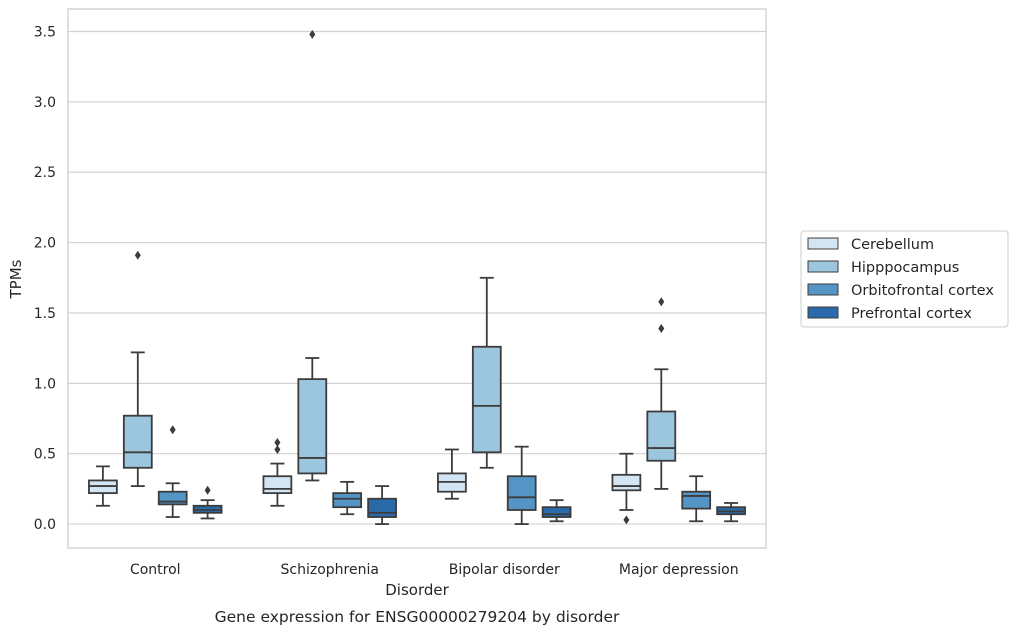  What do you see at coordinates (417, 590) in the screenshot?
I see `x-axis-label: Disorder` at bounding box center [417, 590].